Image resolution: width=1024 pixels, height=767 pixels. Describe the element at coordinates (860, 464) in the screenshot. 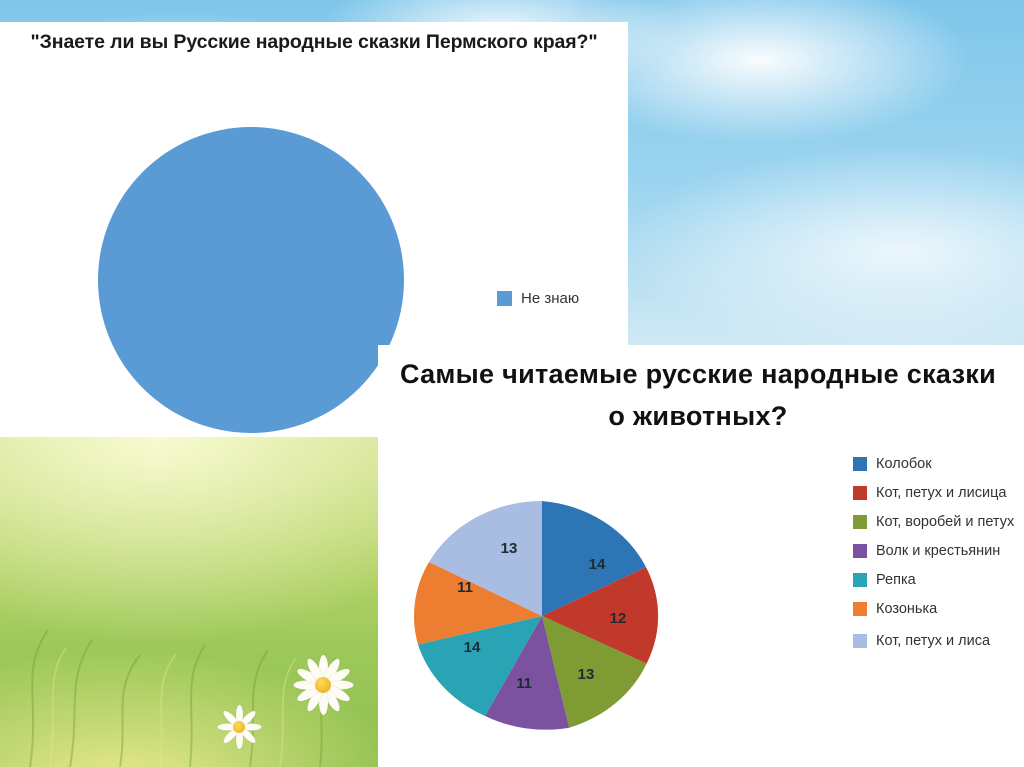

I see `legend-swatch-kolobok` at that location.